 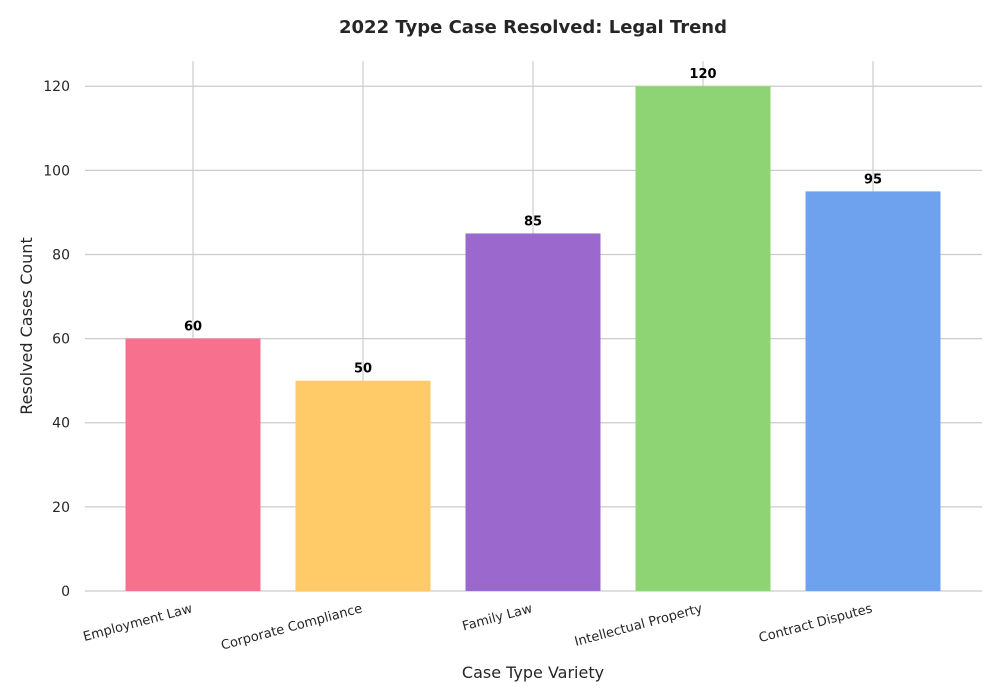 I want to click on x-tick-label: Intellectual Property, so click(x=638, y=625).